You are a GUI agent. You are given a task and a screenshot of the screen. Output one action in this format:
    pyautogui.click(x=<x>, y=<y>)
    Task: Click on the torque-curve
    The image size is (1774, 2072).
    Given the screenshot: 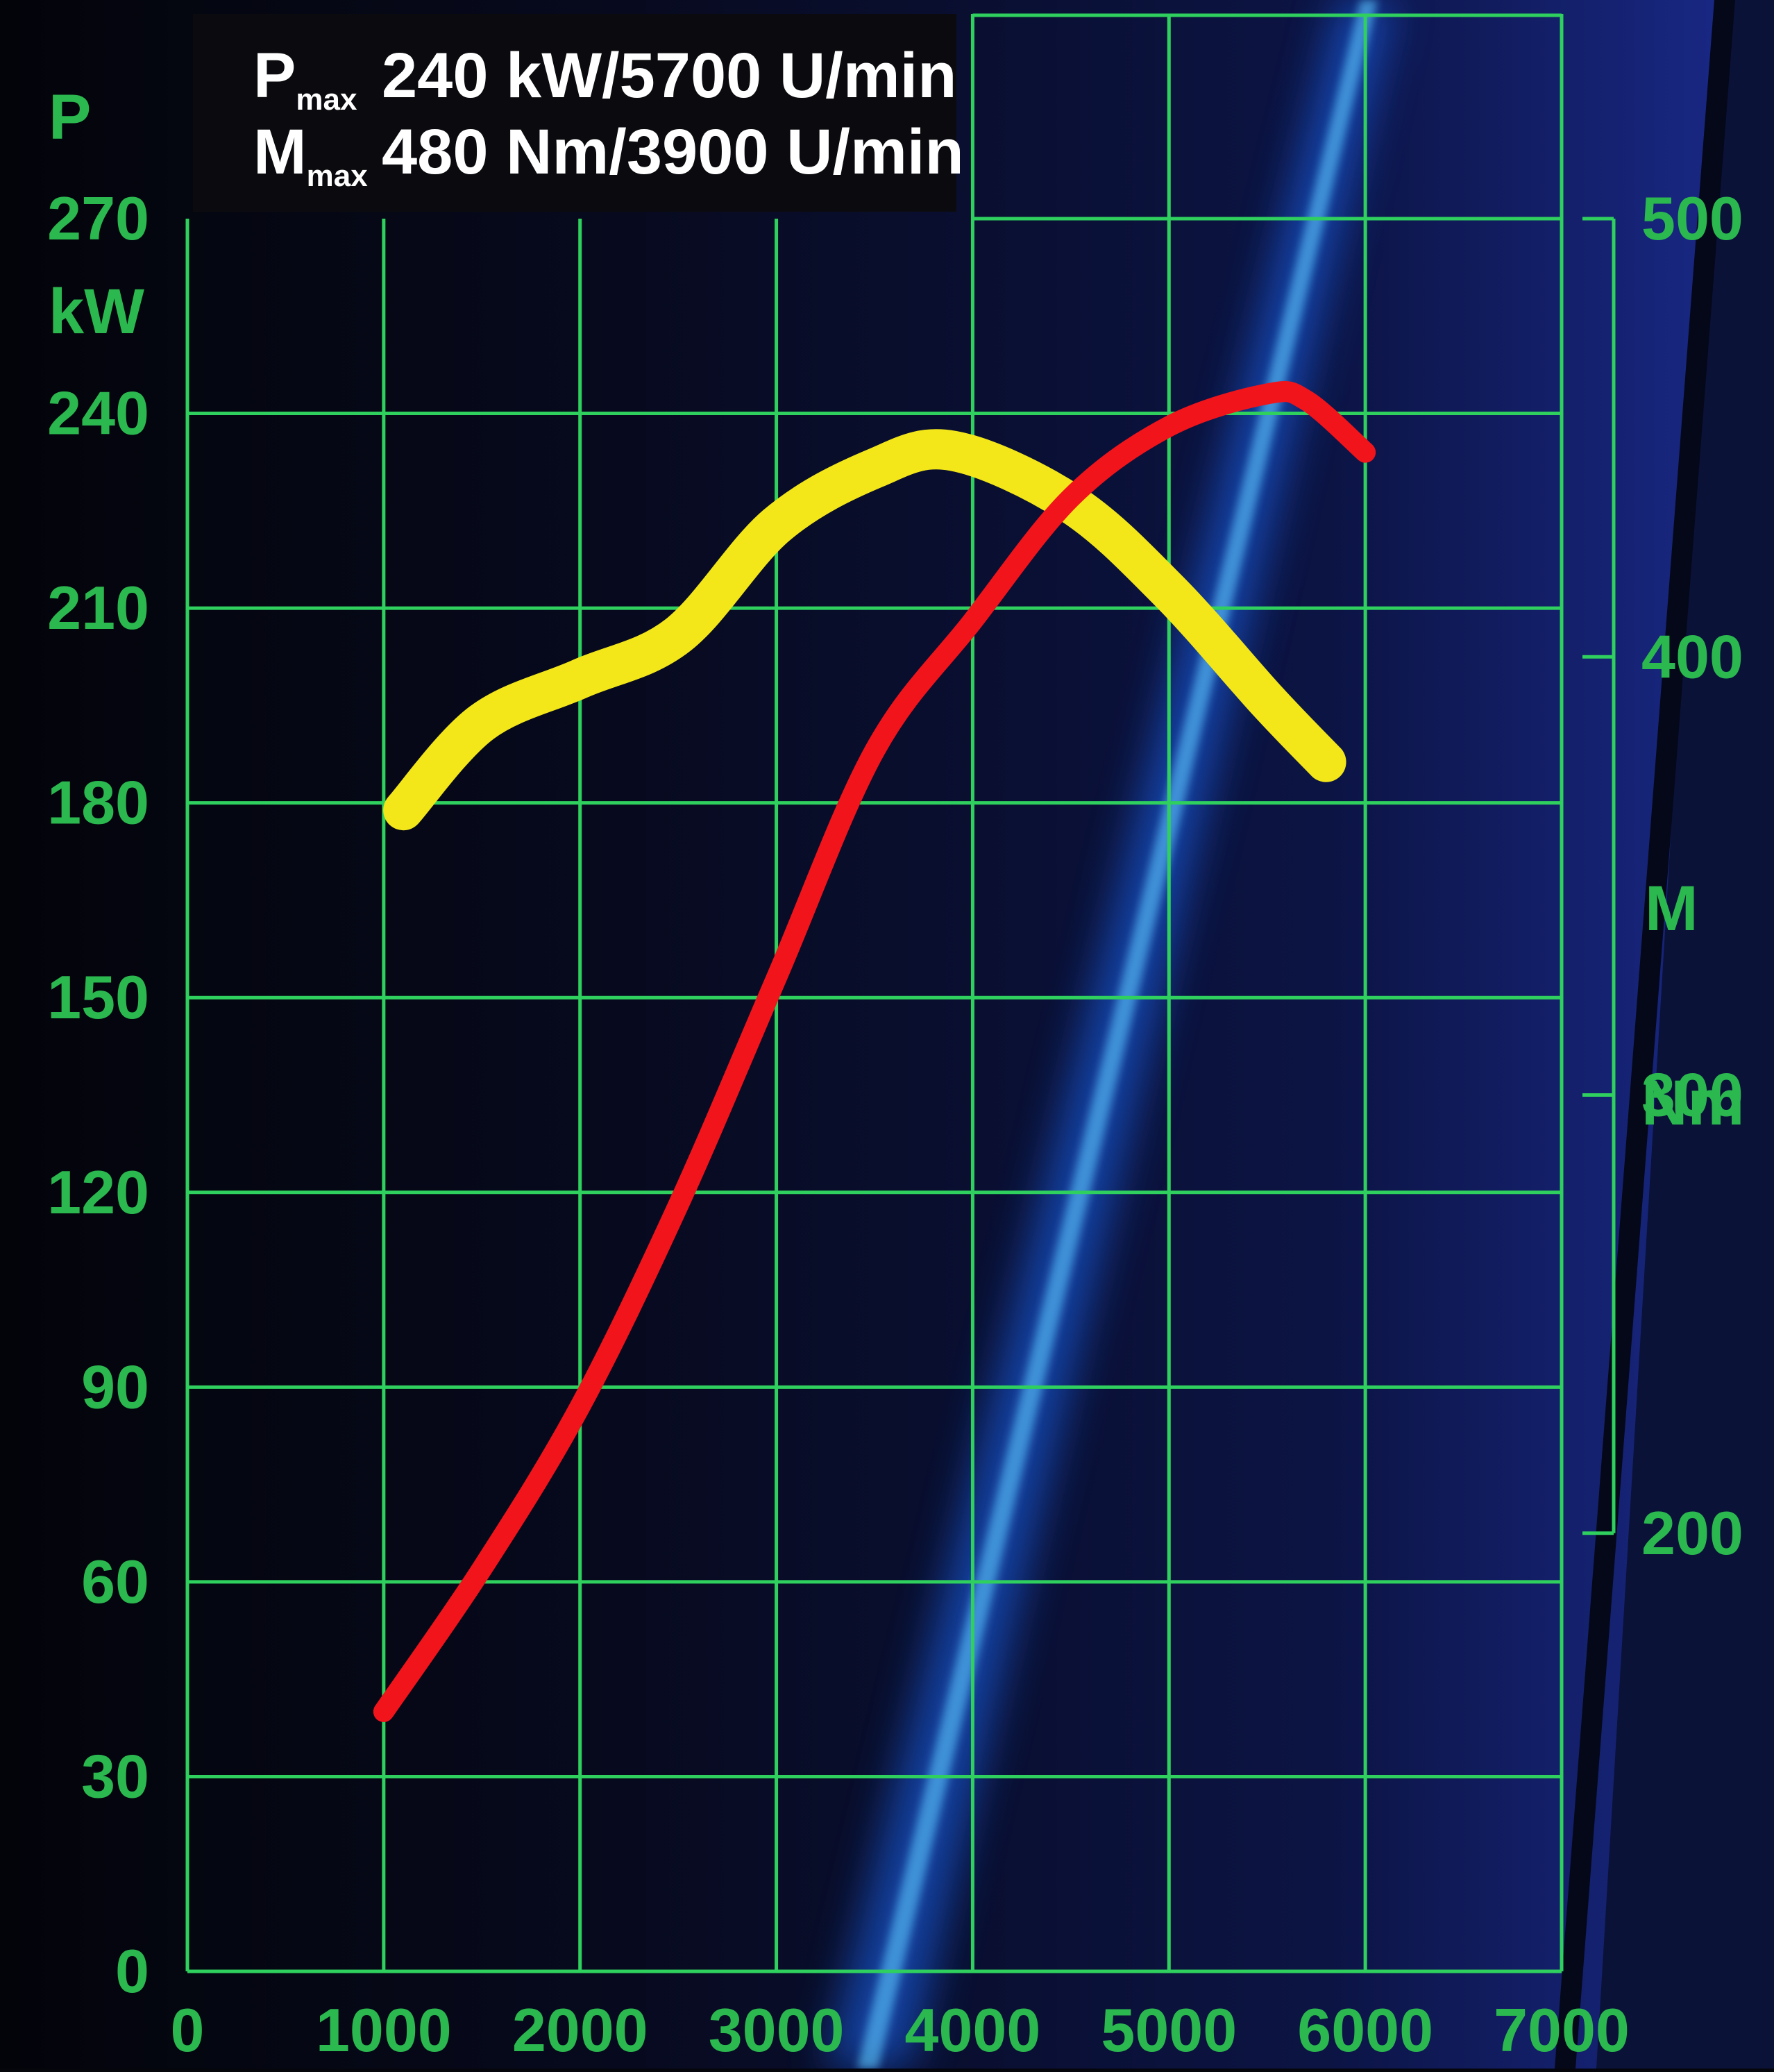 What is the action you would take?
    pyautogui.click(x=864, y=630)
    